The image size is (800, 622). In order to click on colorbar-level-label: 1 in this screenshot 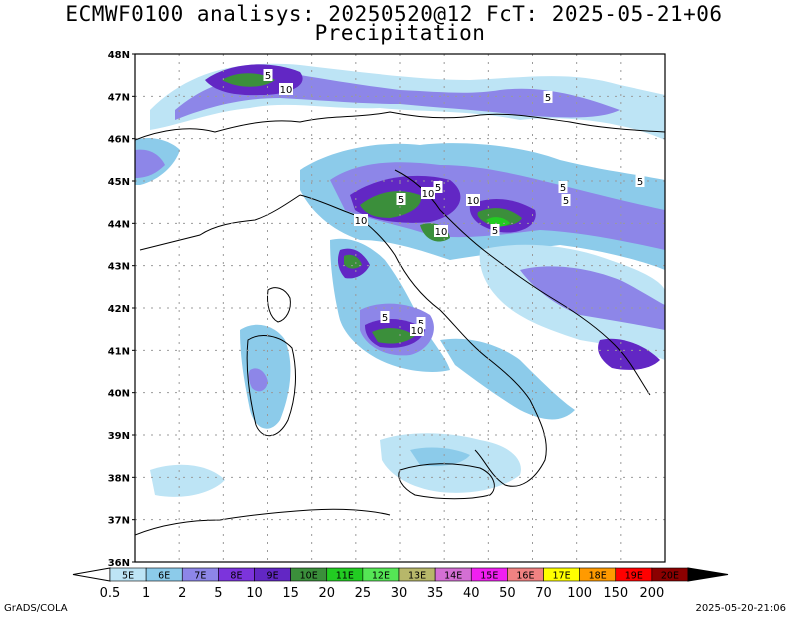, I will do `click(146, 593)`.